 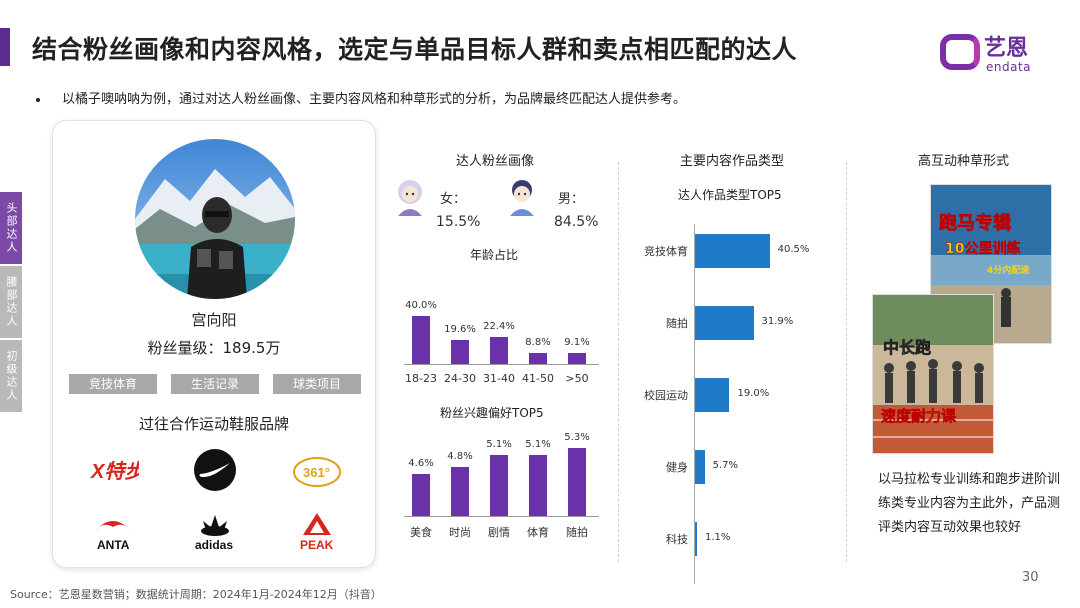 I want to click on interest-category-label: 剧情, so click(x=499, y=532).